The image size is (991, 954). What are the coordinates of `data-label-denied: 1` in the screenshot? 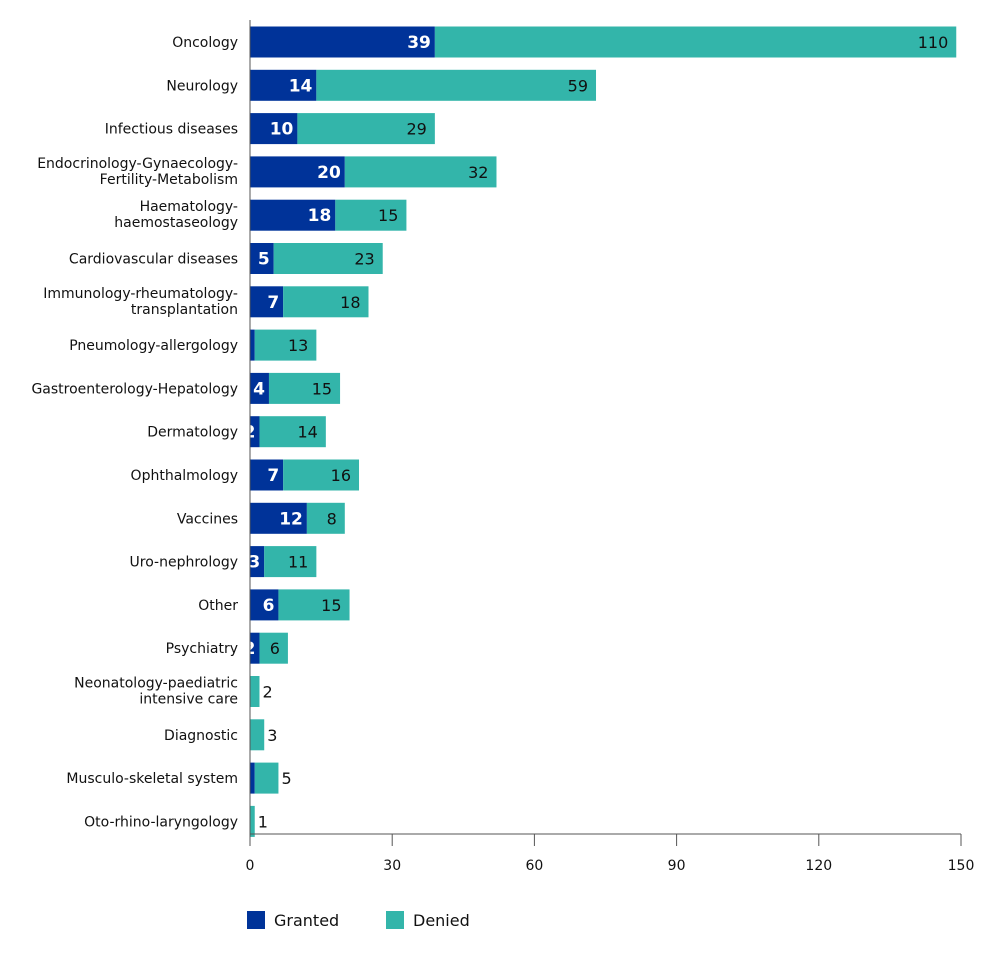 It's located at (263, 821).